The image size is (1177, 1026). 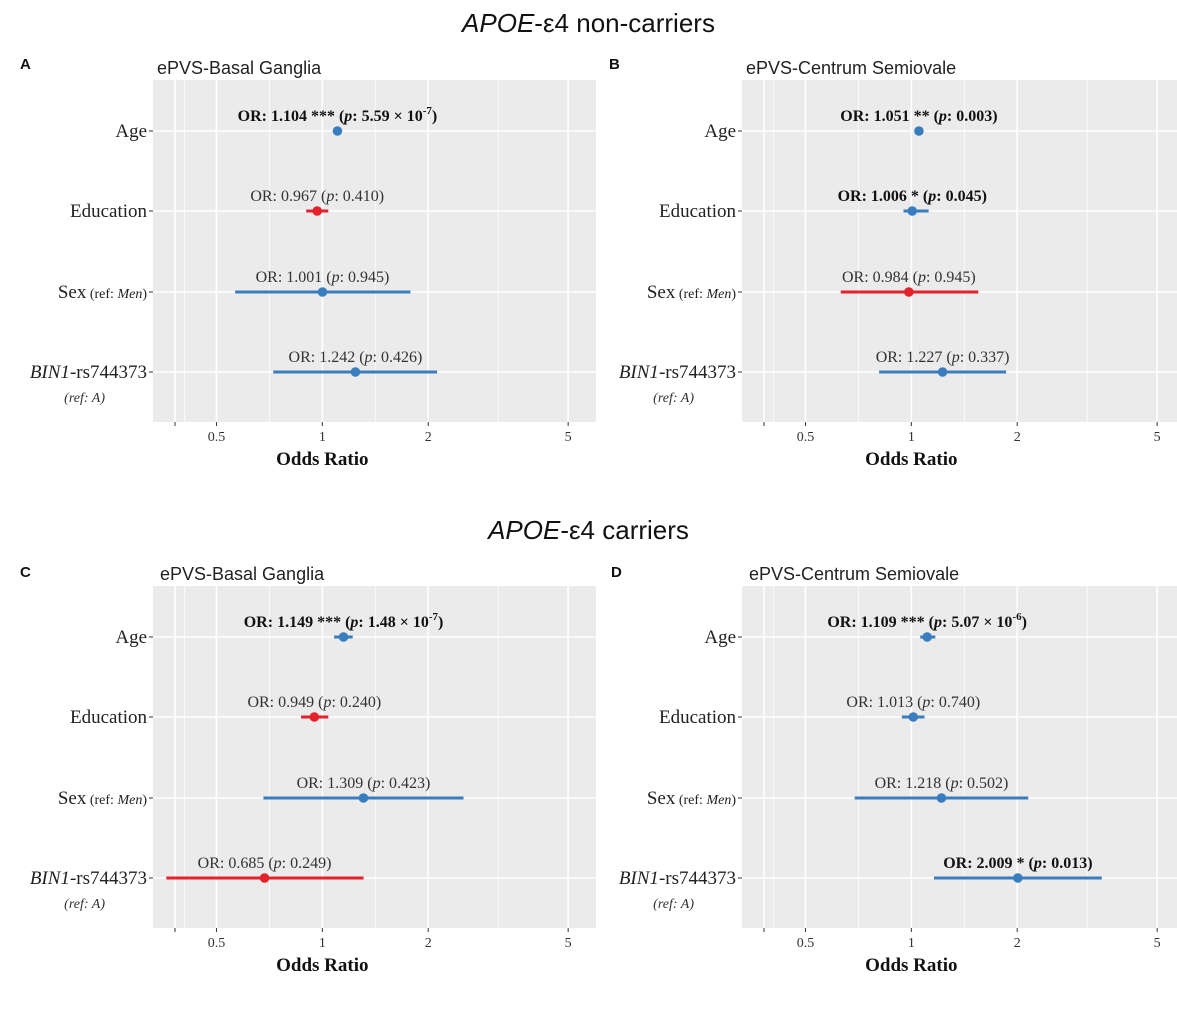 What do you see at coordinates (624, 23) in the screenshot?
I see `section-title-rest: -ε4 non-carriers` at bounding box center [624, 23].